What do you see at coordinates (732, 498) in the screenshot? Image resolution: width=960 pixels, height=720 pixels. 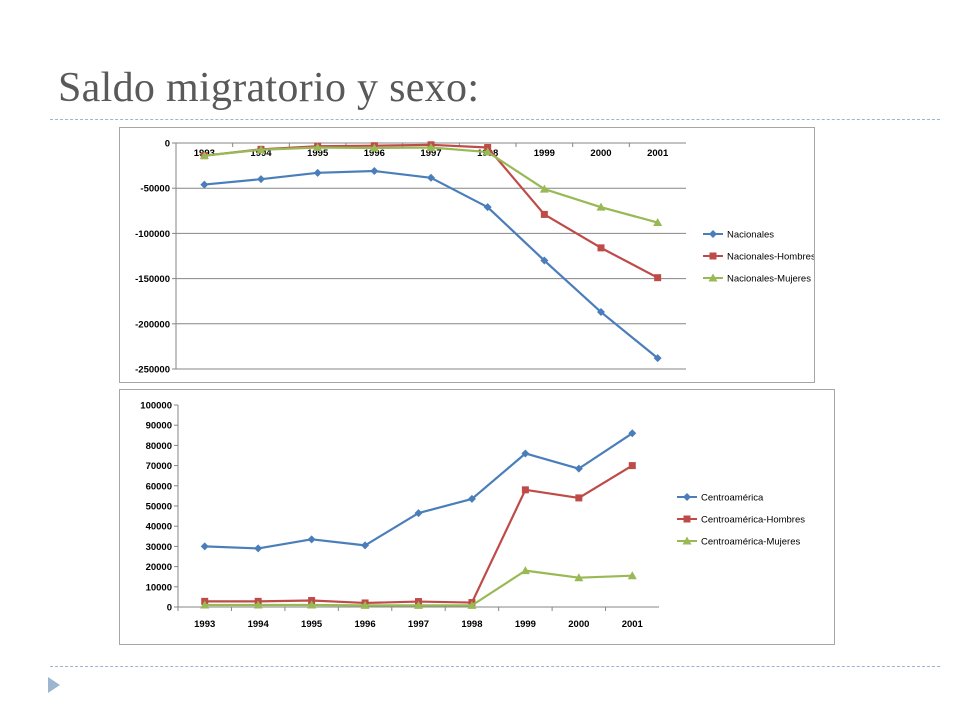 I see `legend-entry: Centroamérica` at bounding box center [732, 498].